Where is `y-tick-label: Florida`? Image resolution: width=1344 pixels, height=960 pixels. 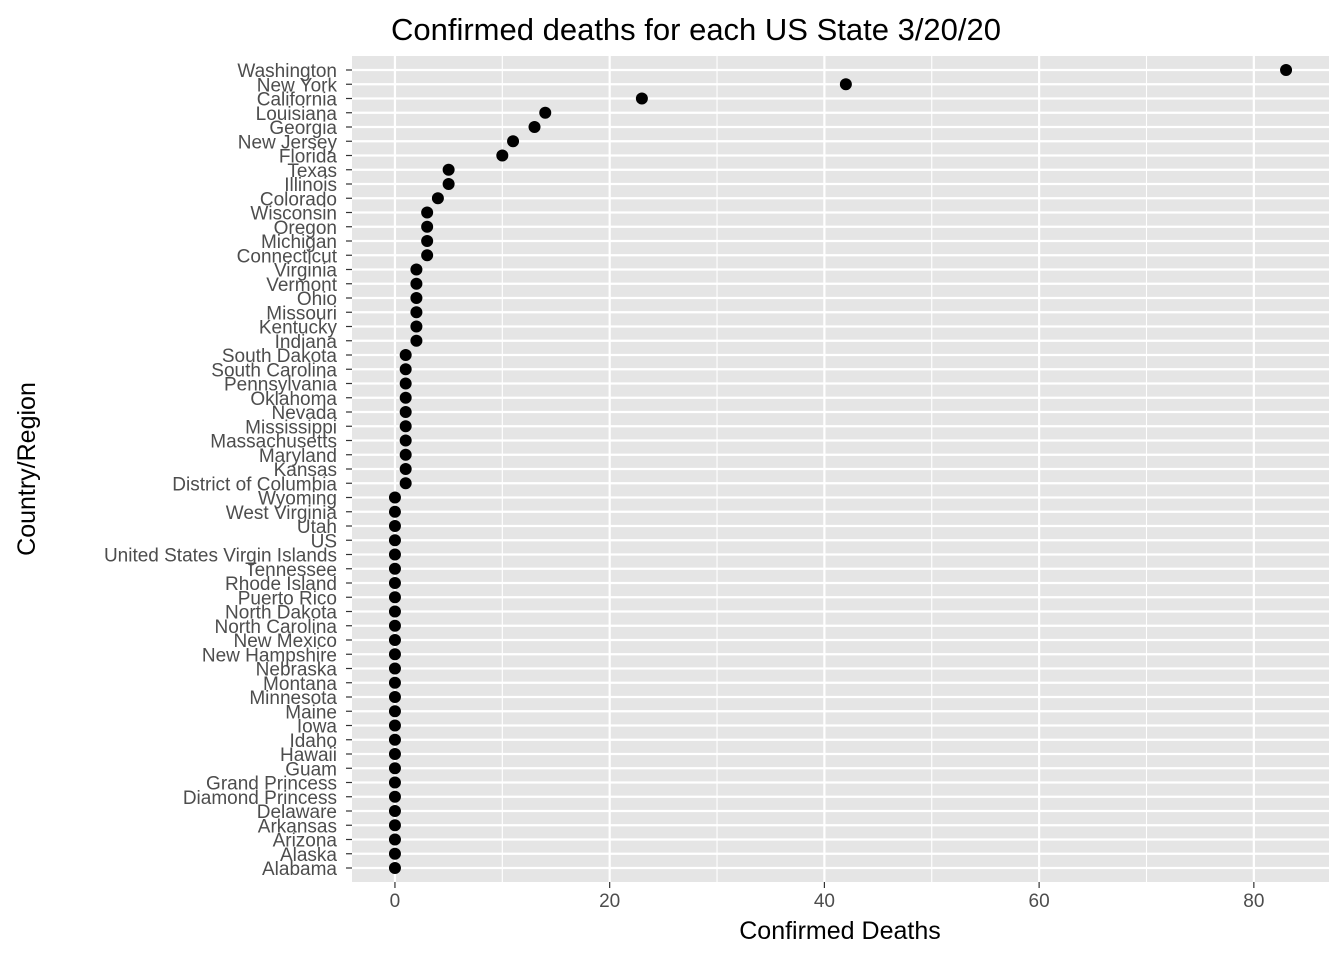 y-tick-label: Florida is located at coordinates (308, 157).